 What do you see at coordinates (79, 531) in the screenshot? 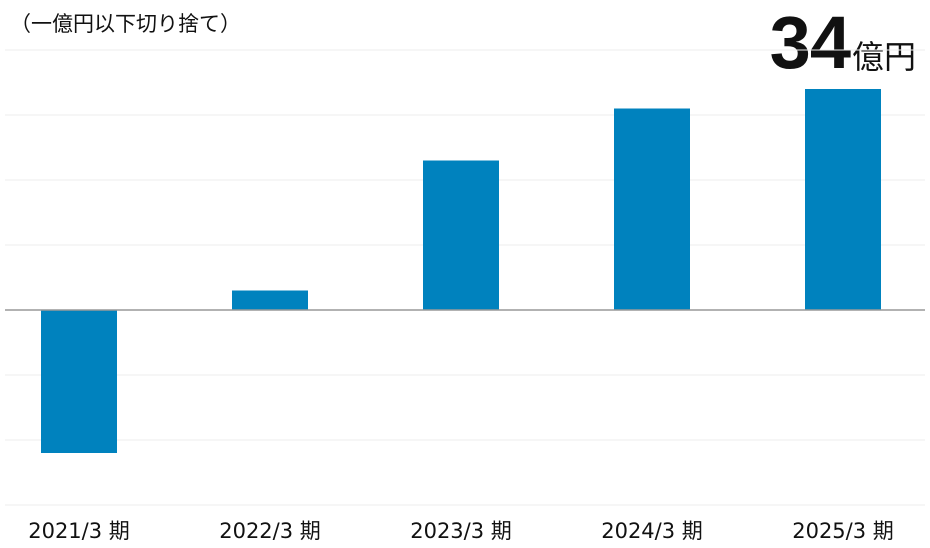
I see `x-tick-label: 2021/3 期` at bounding box center [79, 531].